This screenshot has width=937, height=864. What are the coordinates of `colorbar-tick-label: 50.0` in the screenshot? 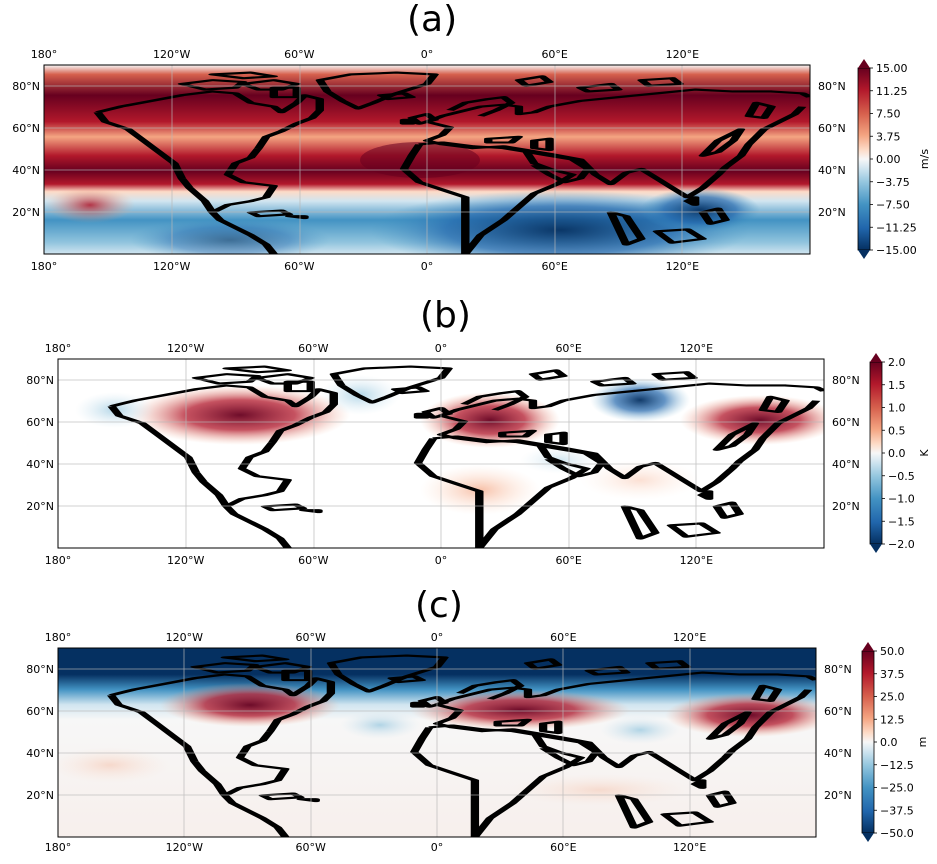 It's located at (892, 651).